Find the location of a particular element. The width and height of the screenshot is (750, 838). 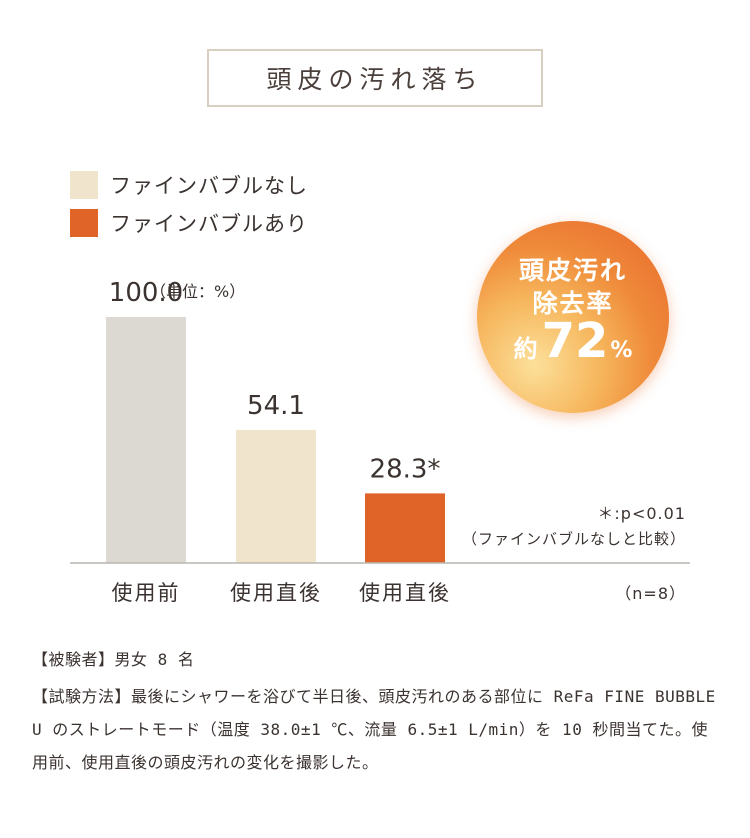

significance-note: ＊:p<0.01 is located at coordinates (641, 513).